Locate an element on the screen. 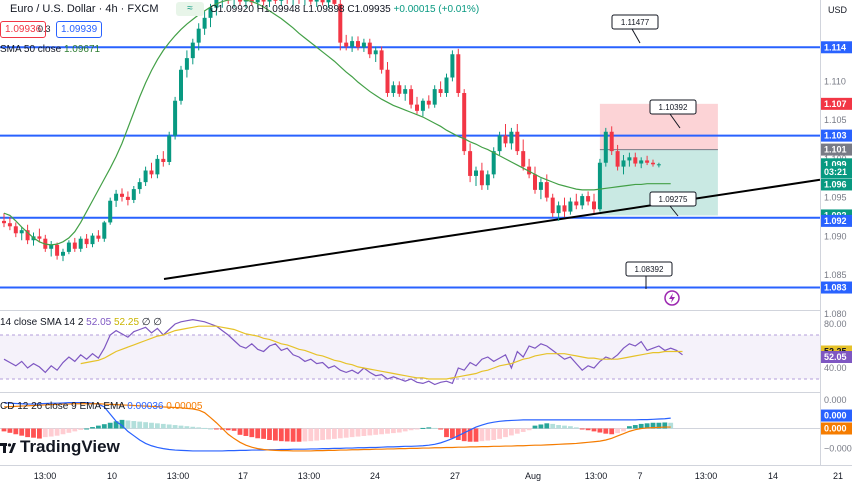 Image resolution: width=852 pixels, height=485 pixels. price-axis-badge-text: 1.092 is located at coordinates (835, 221).